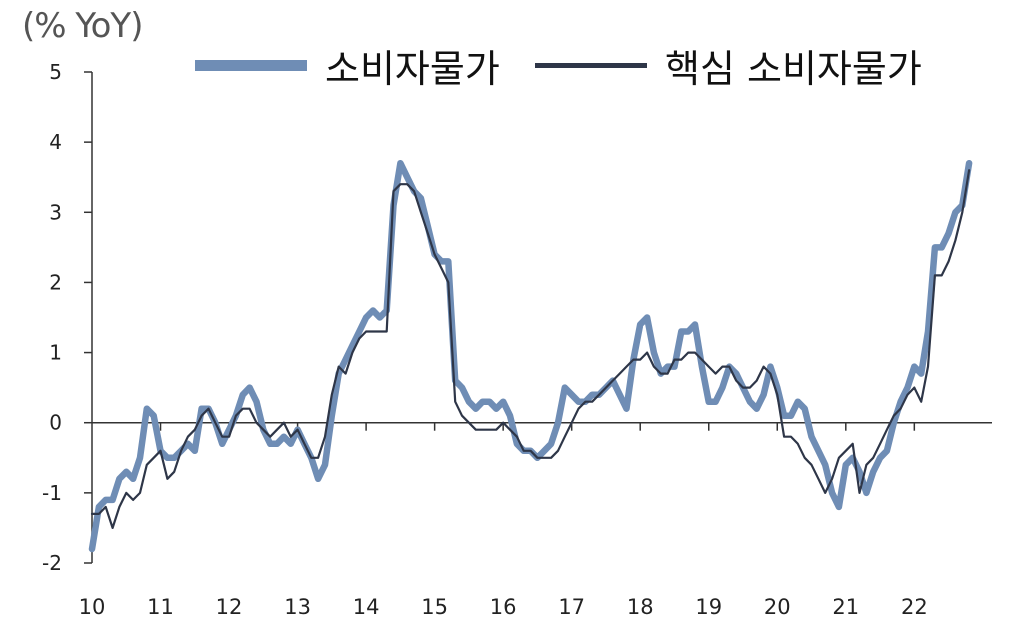 This screenshot has height=625, width=1023. What do you see at coordinates (82, 26) in the screenshot?
I see `y-axis-unit-label: (% YoY)` at bounding box center [82, 26].